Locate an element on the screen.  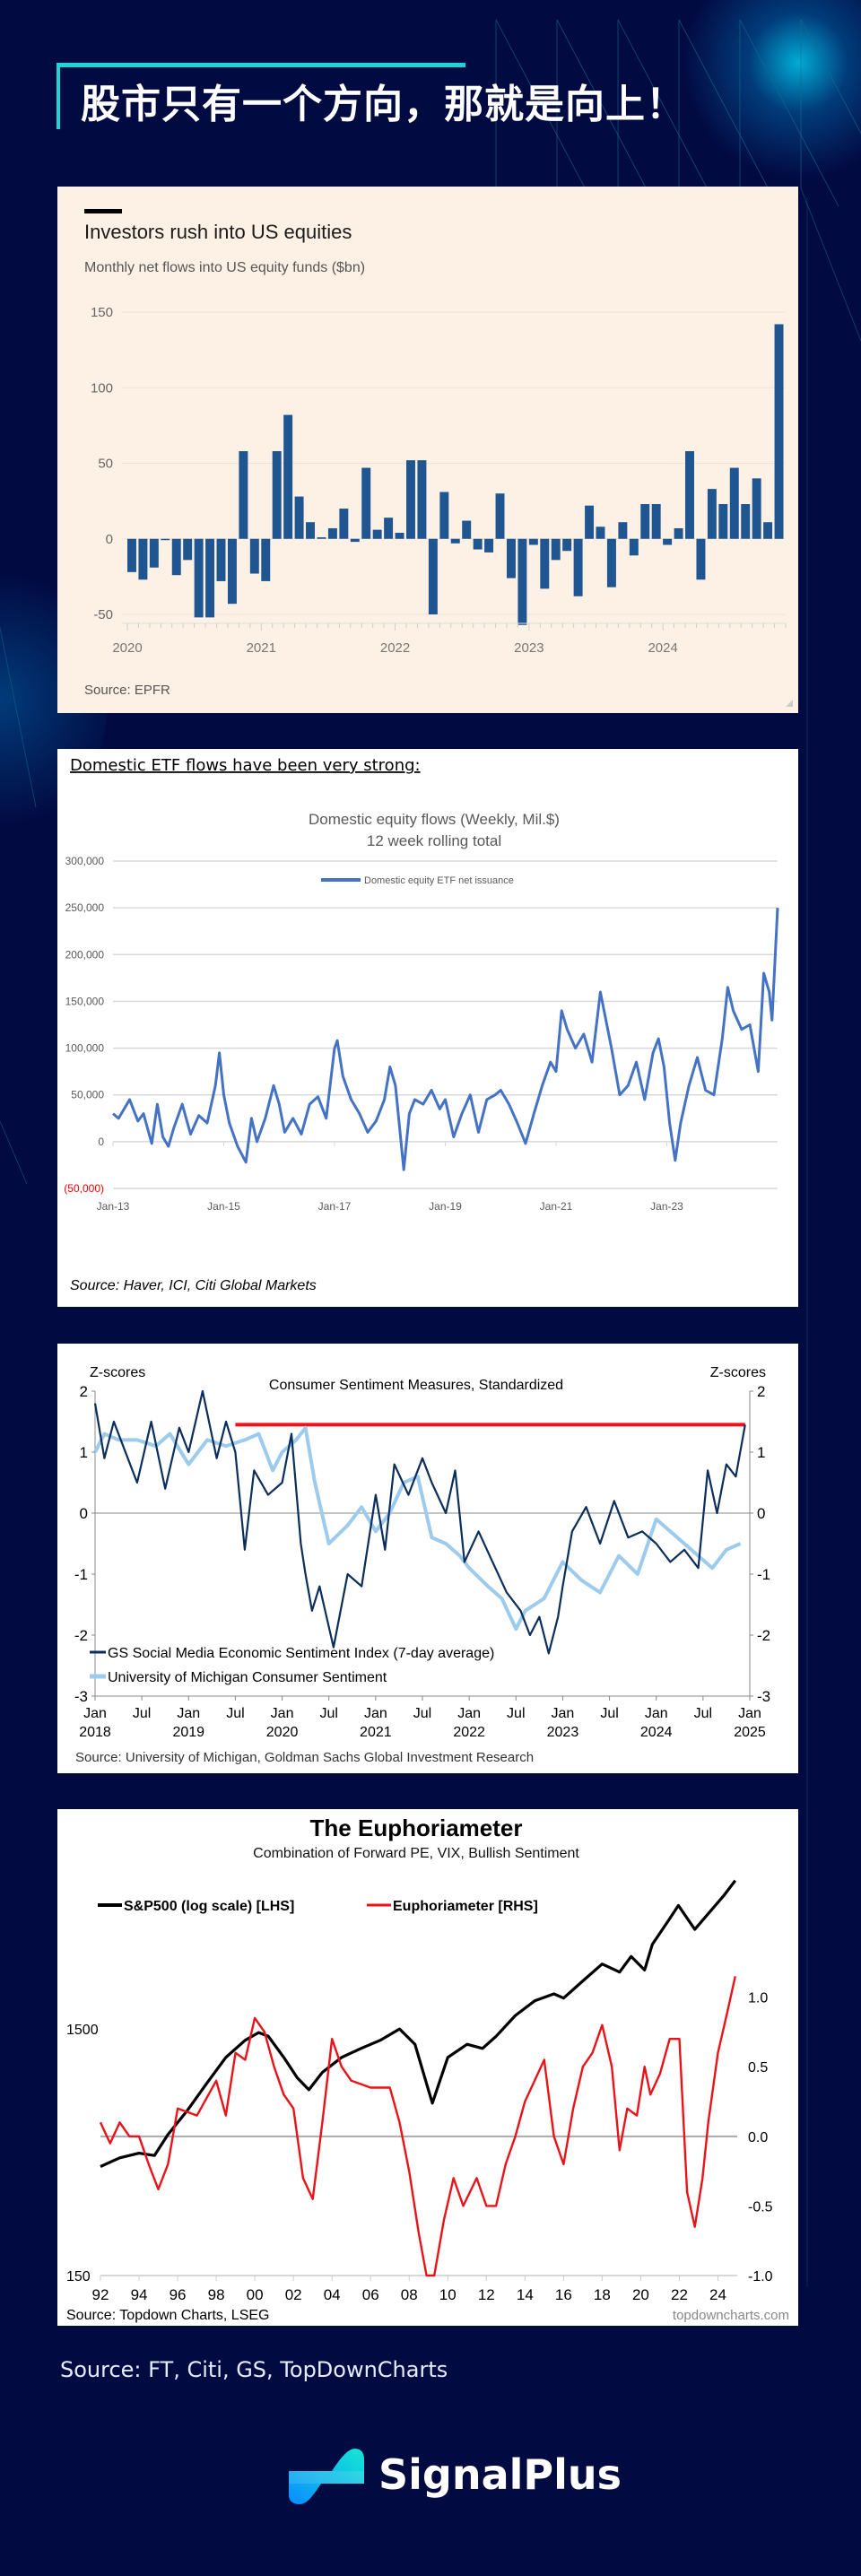
x-tick-label-year: 2025 is located at coordinates (750, 1732).